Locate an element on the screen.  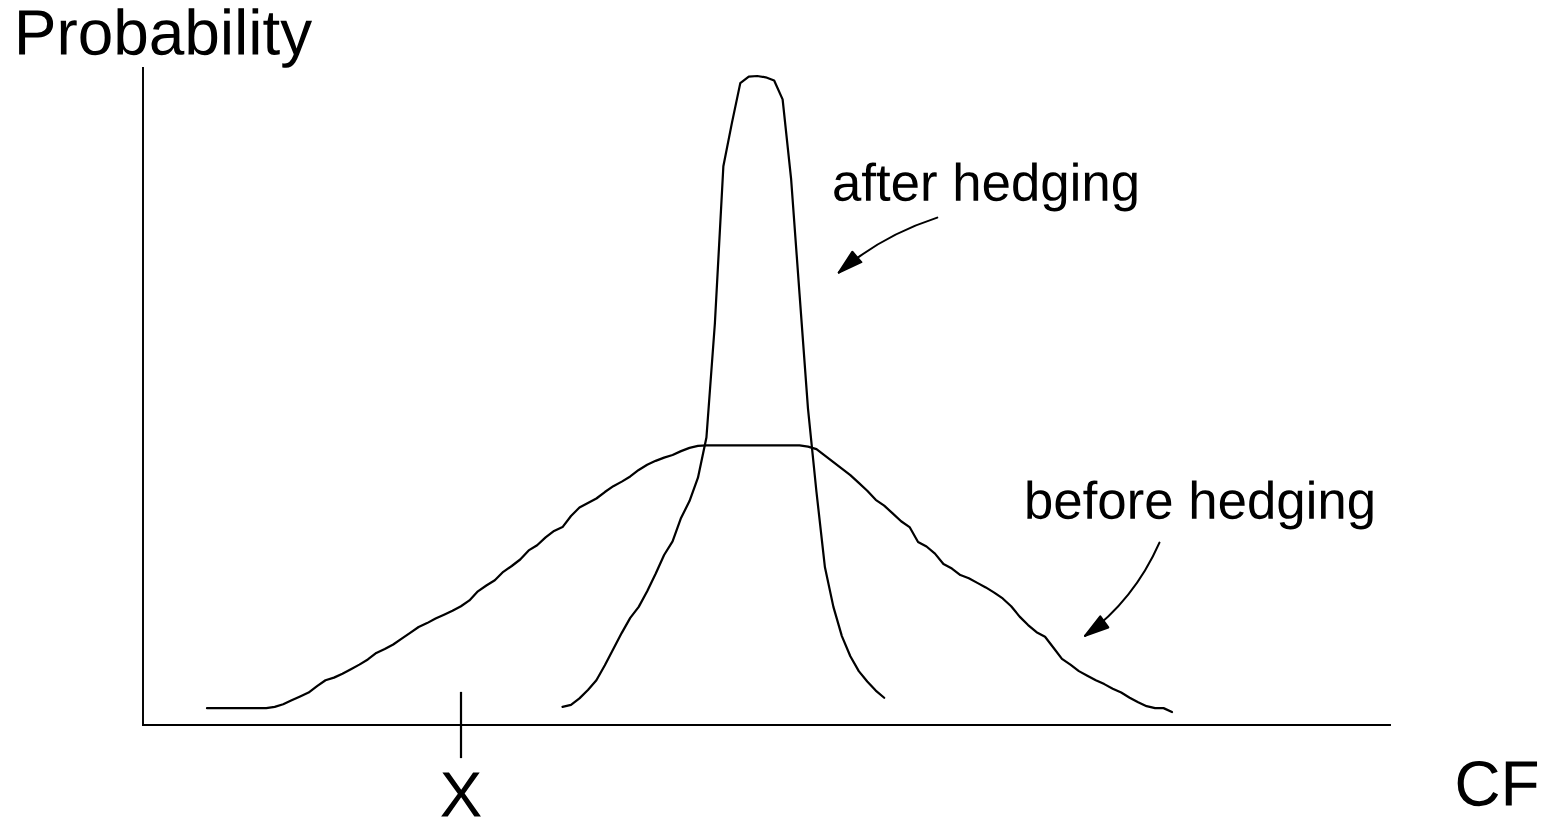
series-label: after hedging is located at coordinates (985, 187).